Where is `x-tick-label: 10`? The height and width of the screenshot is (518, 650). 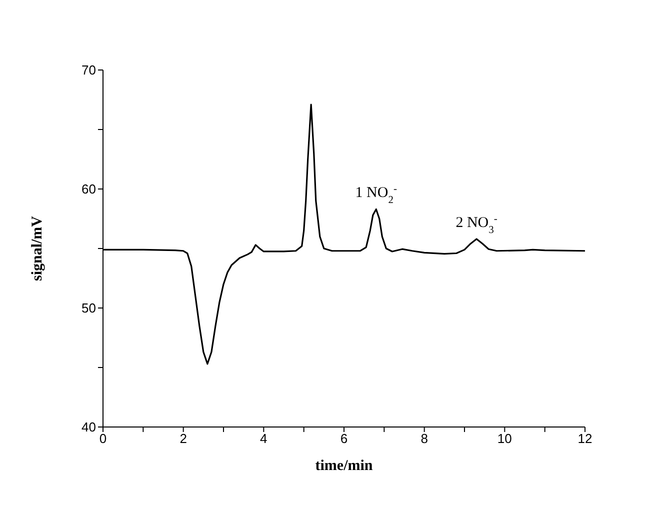 x-tick-label: 10 is located at coordinates (504, 438).